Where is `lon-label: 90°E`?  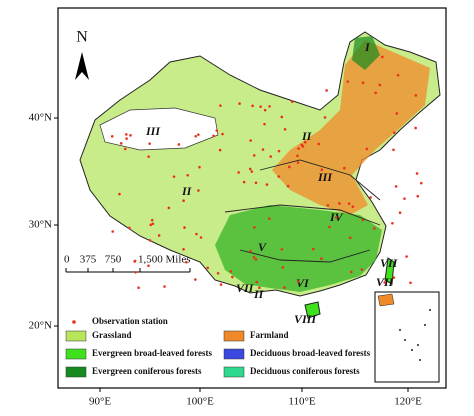 lon-label: 90°E is located at coordinates (100, 402).